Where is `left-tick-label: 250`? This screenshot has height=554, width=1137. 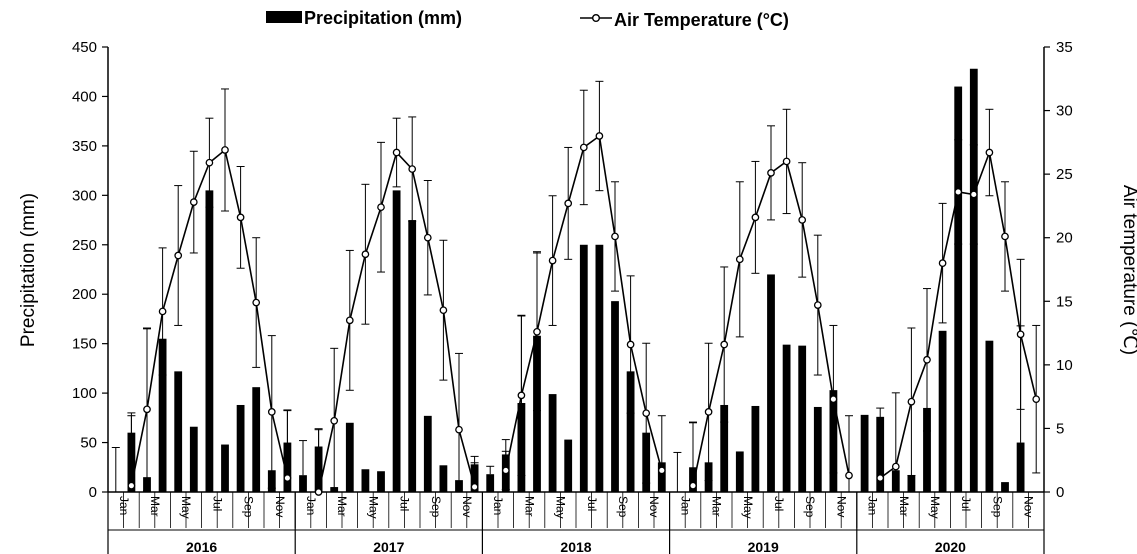 left-tick-label: 250 is located at coordinates (84, 245).